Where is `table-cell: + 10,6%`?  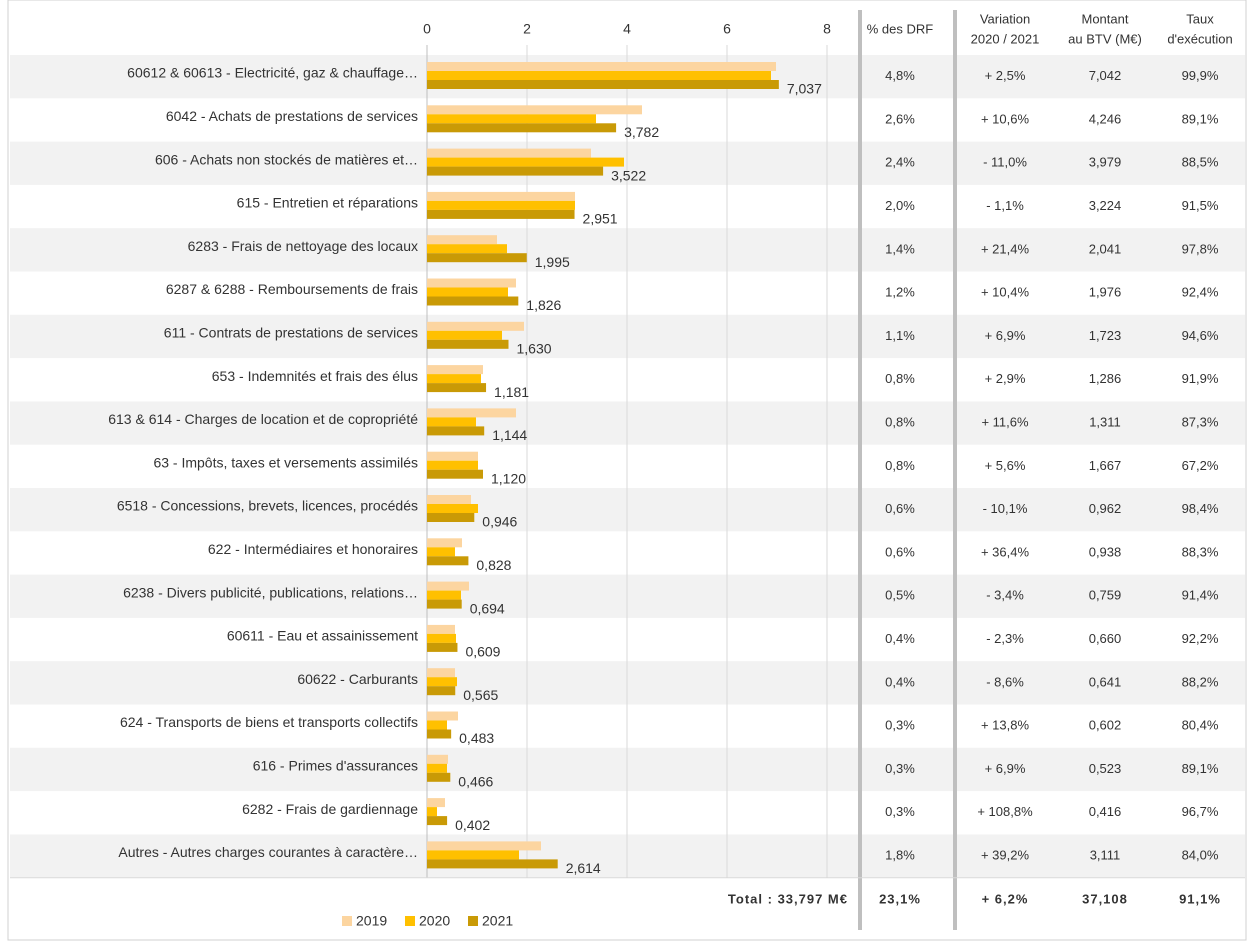 table-cell: + 10,6% is located at coordinates (1005, 118).